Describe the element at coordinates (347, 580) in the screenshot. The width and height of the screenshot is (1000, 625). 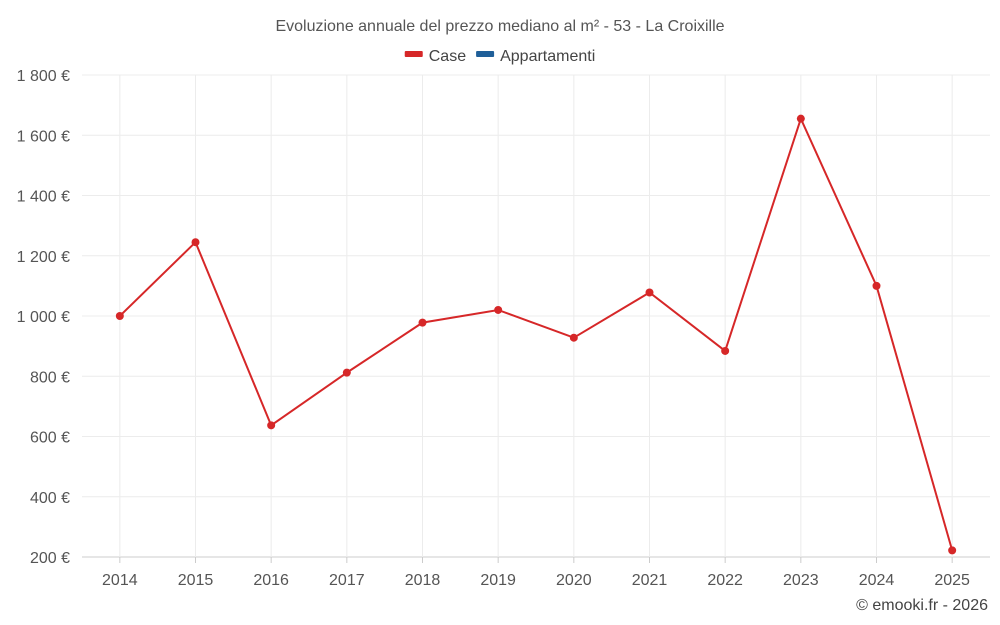
I see `x-tick-label: 2017` at that location.